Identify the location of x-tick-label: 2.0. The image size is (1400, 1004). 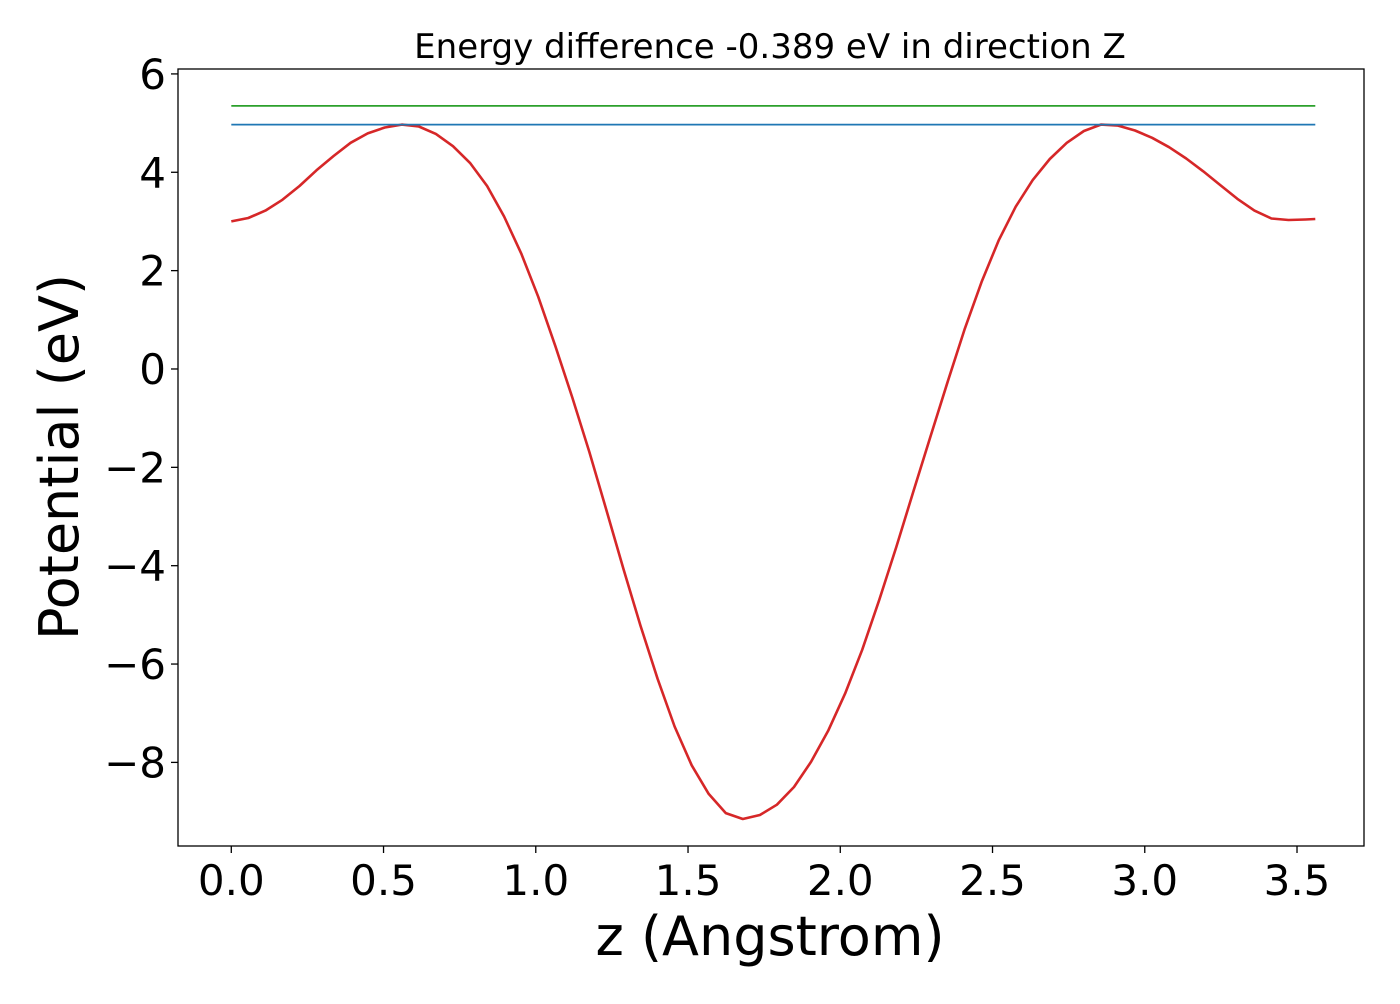
(840, 880).